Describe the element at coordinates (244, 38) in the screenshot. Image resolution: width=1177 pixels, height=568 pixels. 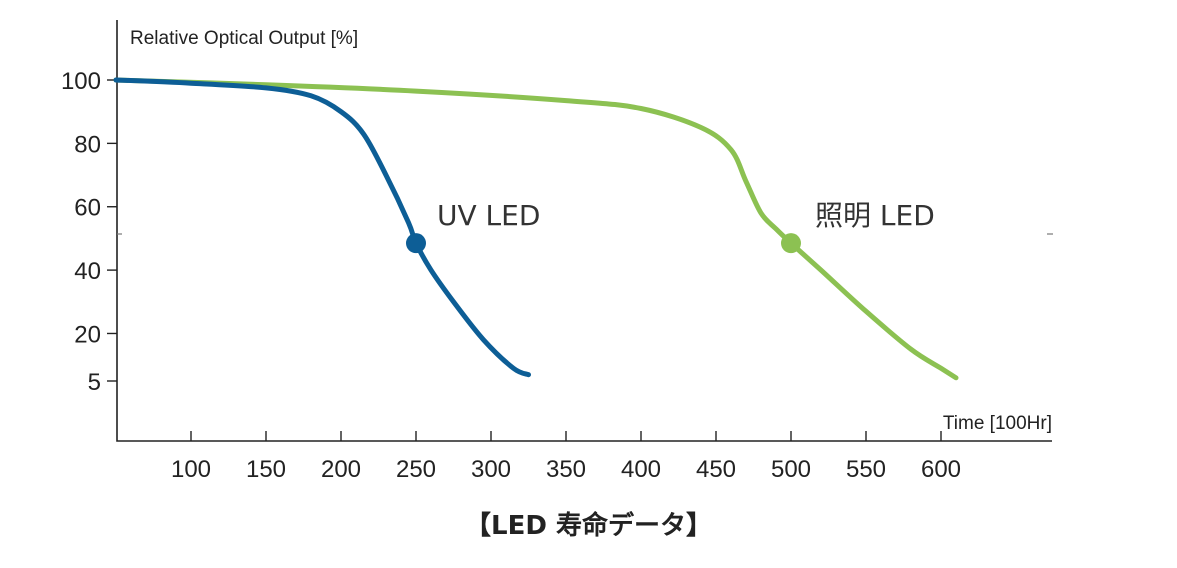
I see `y-axis-label: Relative Optical Output [%]` at that location.